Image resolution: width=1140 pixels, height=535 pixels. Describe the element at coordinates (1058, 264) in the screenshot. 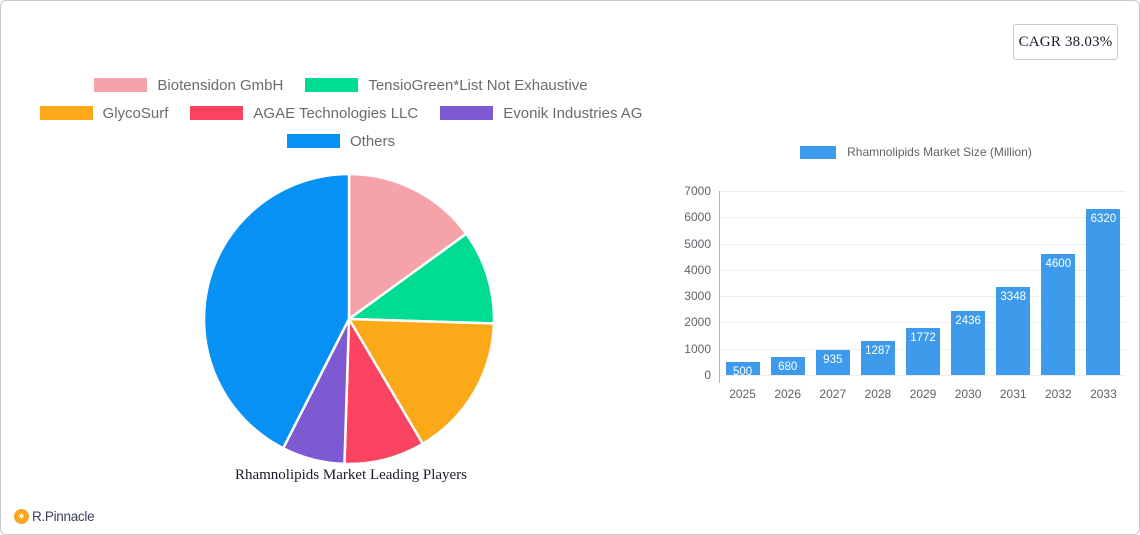

I see `bar-value-label: 4600` at that location.